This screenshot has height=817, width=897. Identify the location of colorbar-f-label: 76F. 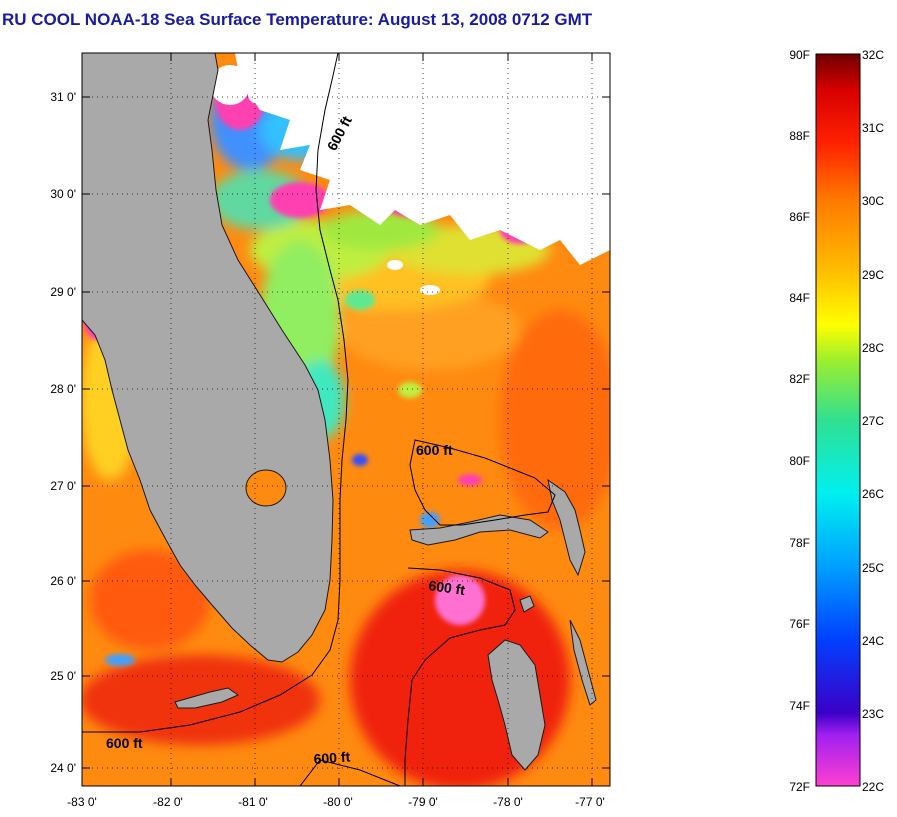
(799, 624).